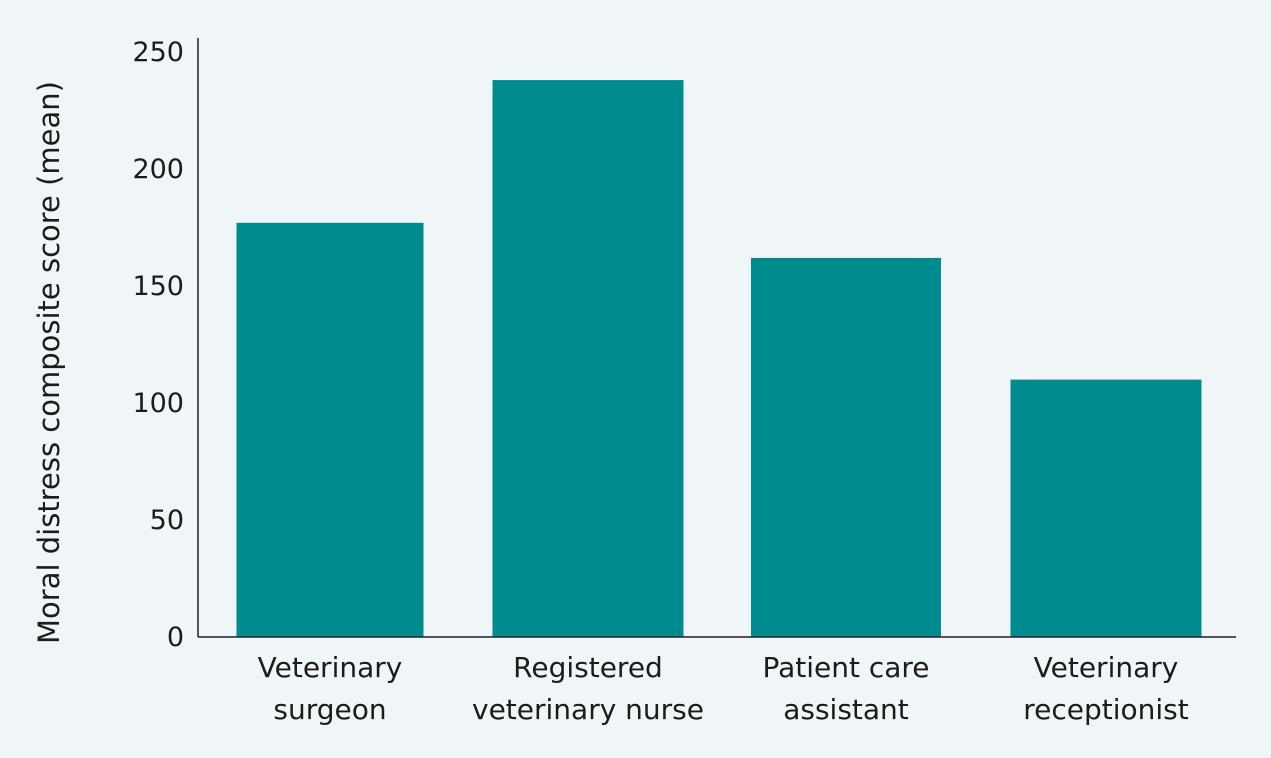 Image resolution: width=1271 pixels, height=758 pixels. I want to click on y-tick-label: 200, so click(158, 169).